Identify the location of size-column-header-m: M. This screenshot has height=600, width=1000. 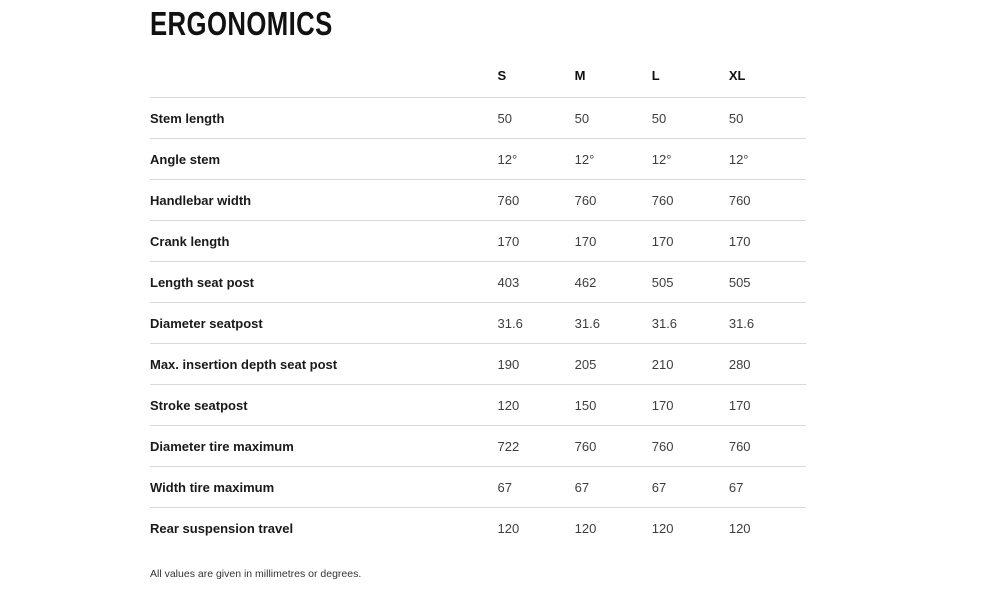
(613, 83).